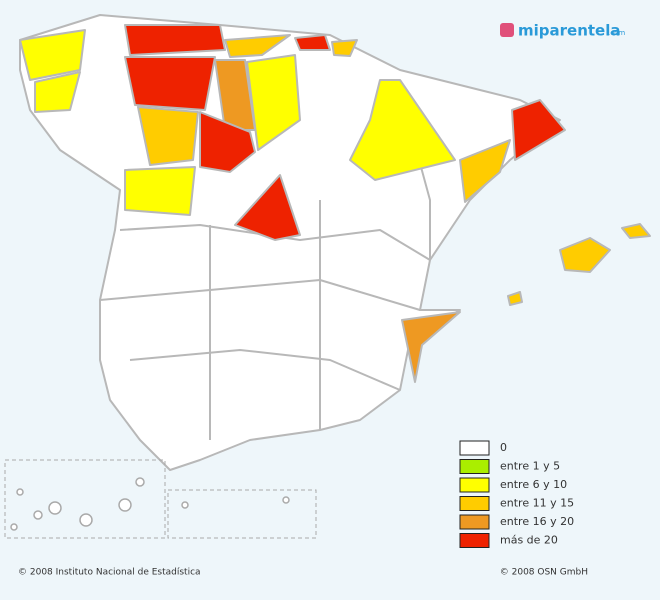 The width and height of the screenshot is (660, 600). I want to click on logo: miparentela .com, so click(562, 31).